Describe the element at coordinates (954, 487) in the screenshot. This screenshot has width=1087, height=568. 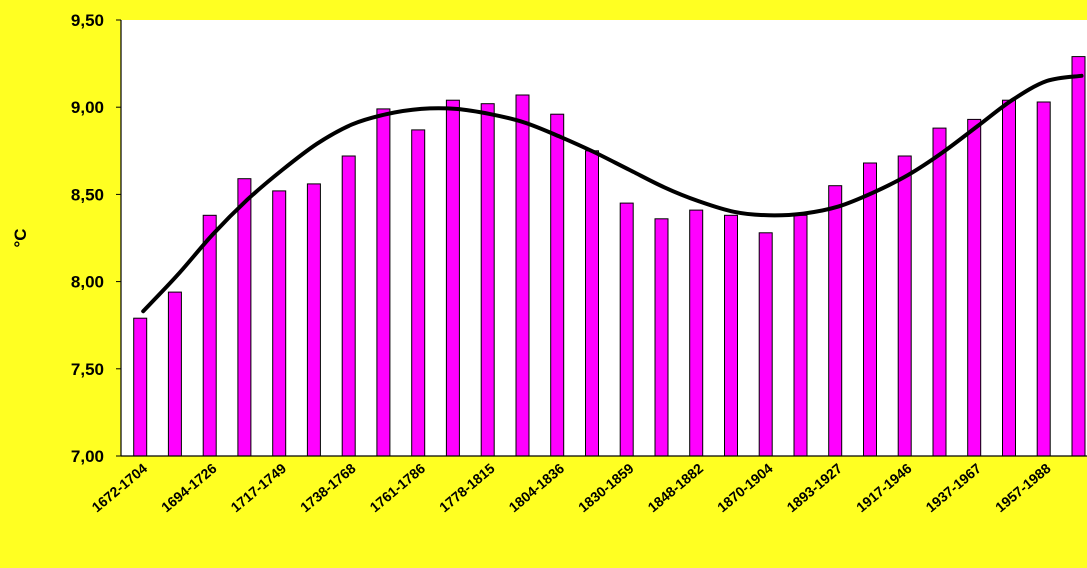
I see `x-tick-label: 1937-1967` at that location.